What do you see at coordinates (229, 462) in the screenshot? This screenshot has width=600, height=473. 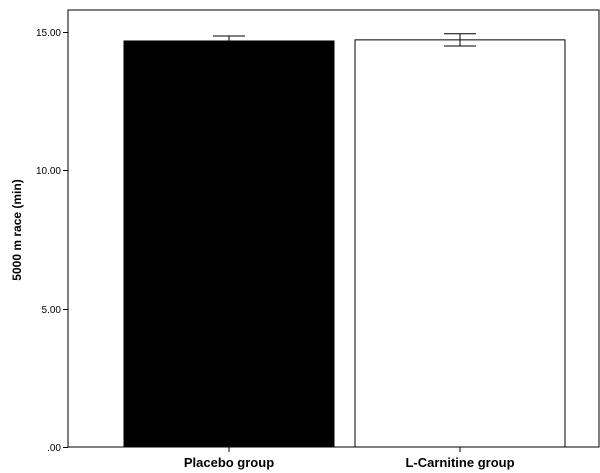 I see `x-category-label: Placebo group` at bounding box center [229, 462].